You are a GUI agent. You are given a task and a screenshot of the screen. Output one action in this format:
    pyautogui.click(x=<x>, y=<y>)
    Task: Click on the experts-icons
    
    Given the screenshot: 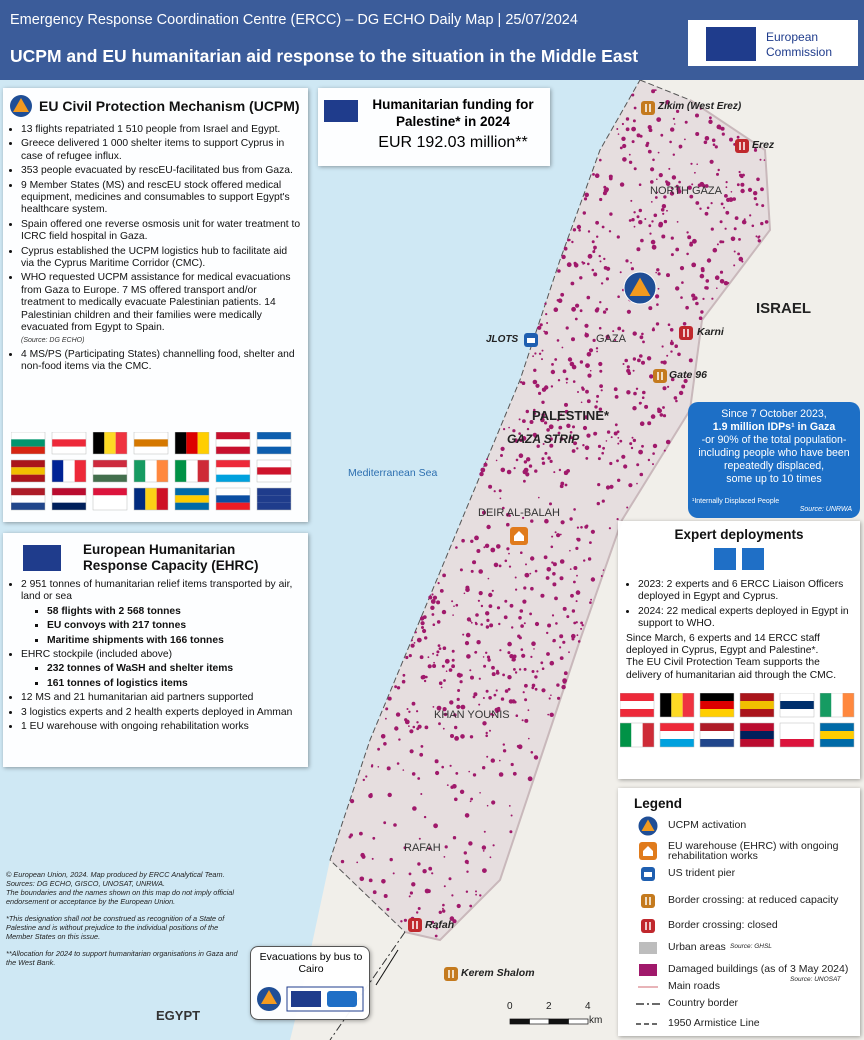 What is the action you would take?
    pyautogui.click(x=739, y=561)
    